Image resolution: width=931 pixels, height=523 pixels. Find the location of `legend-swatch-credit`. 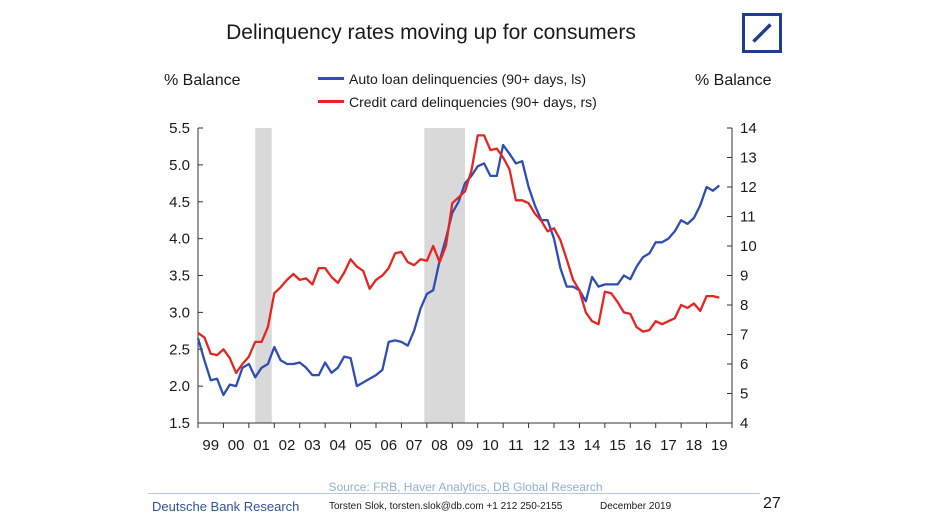

legend-swatch-credit is located at coordinates (331, 101).